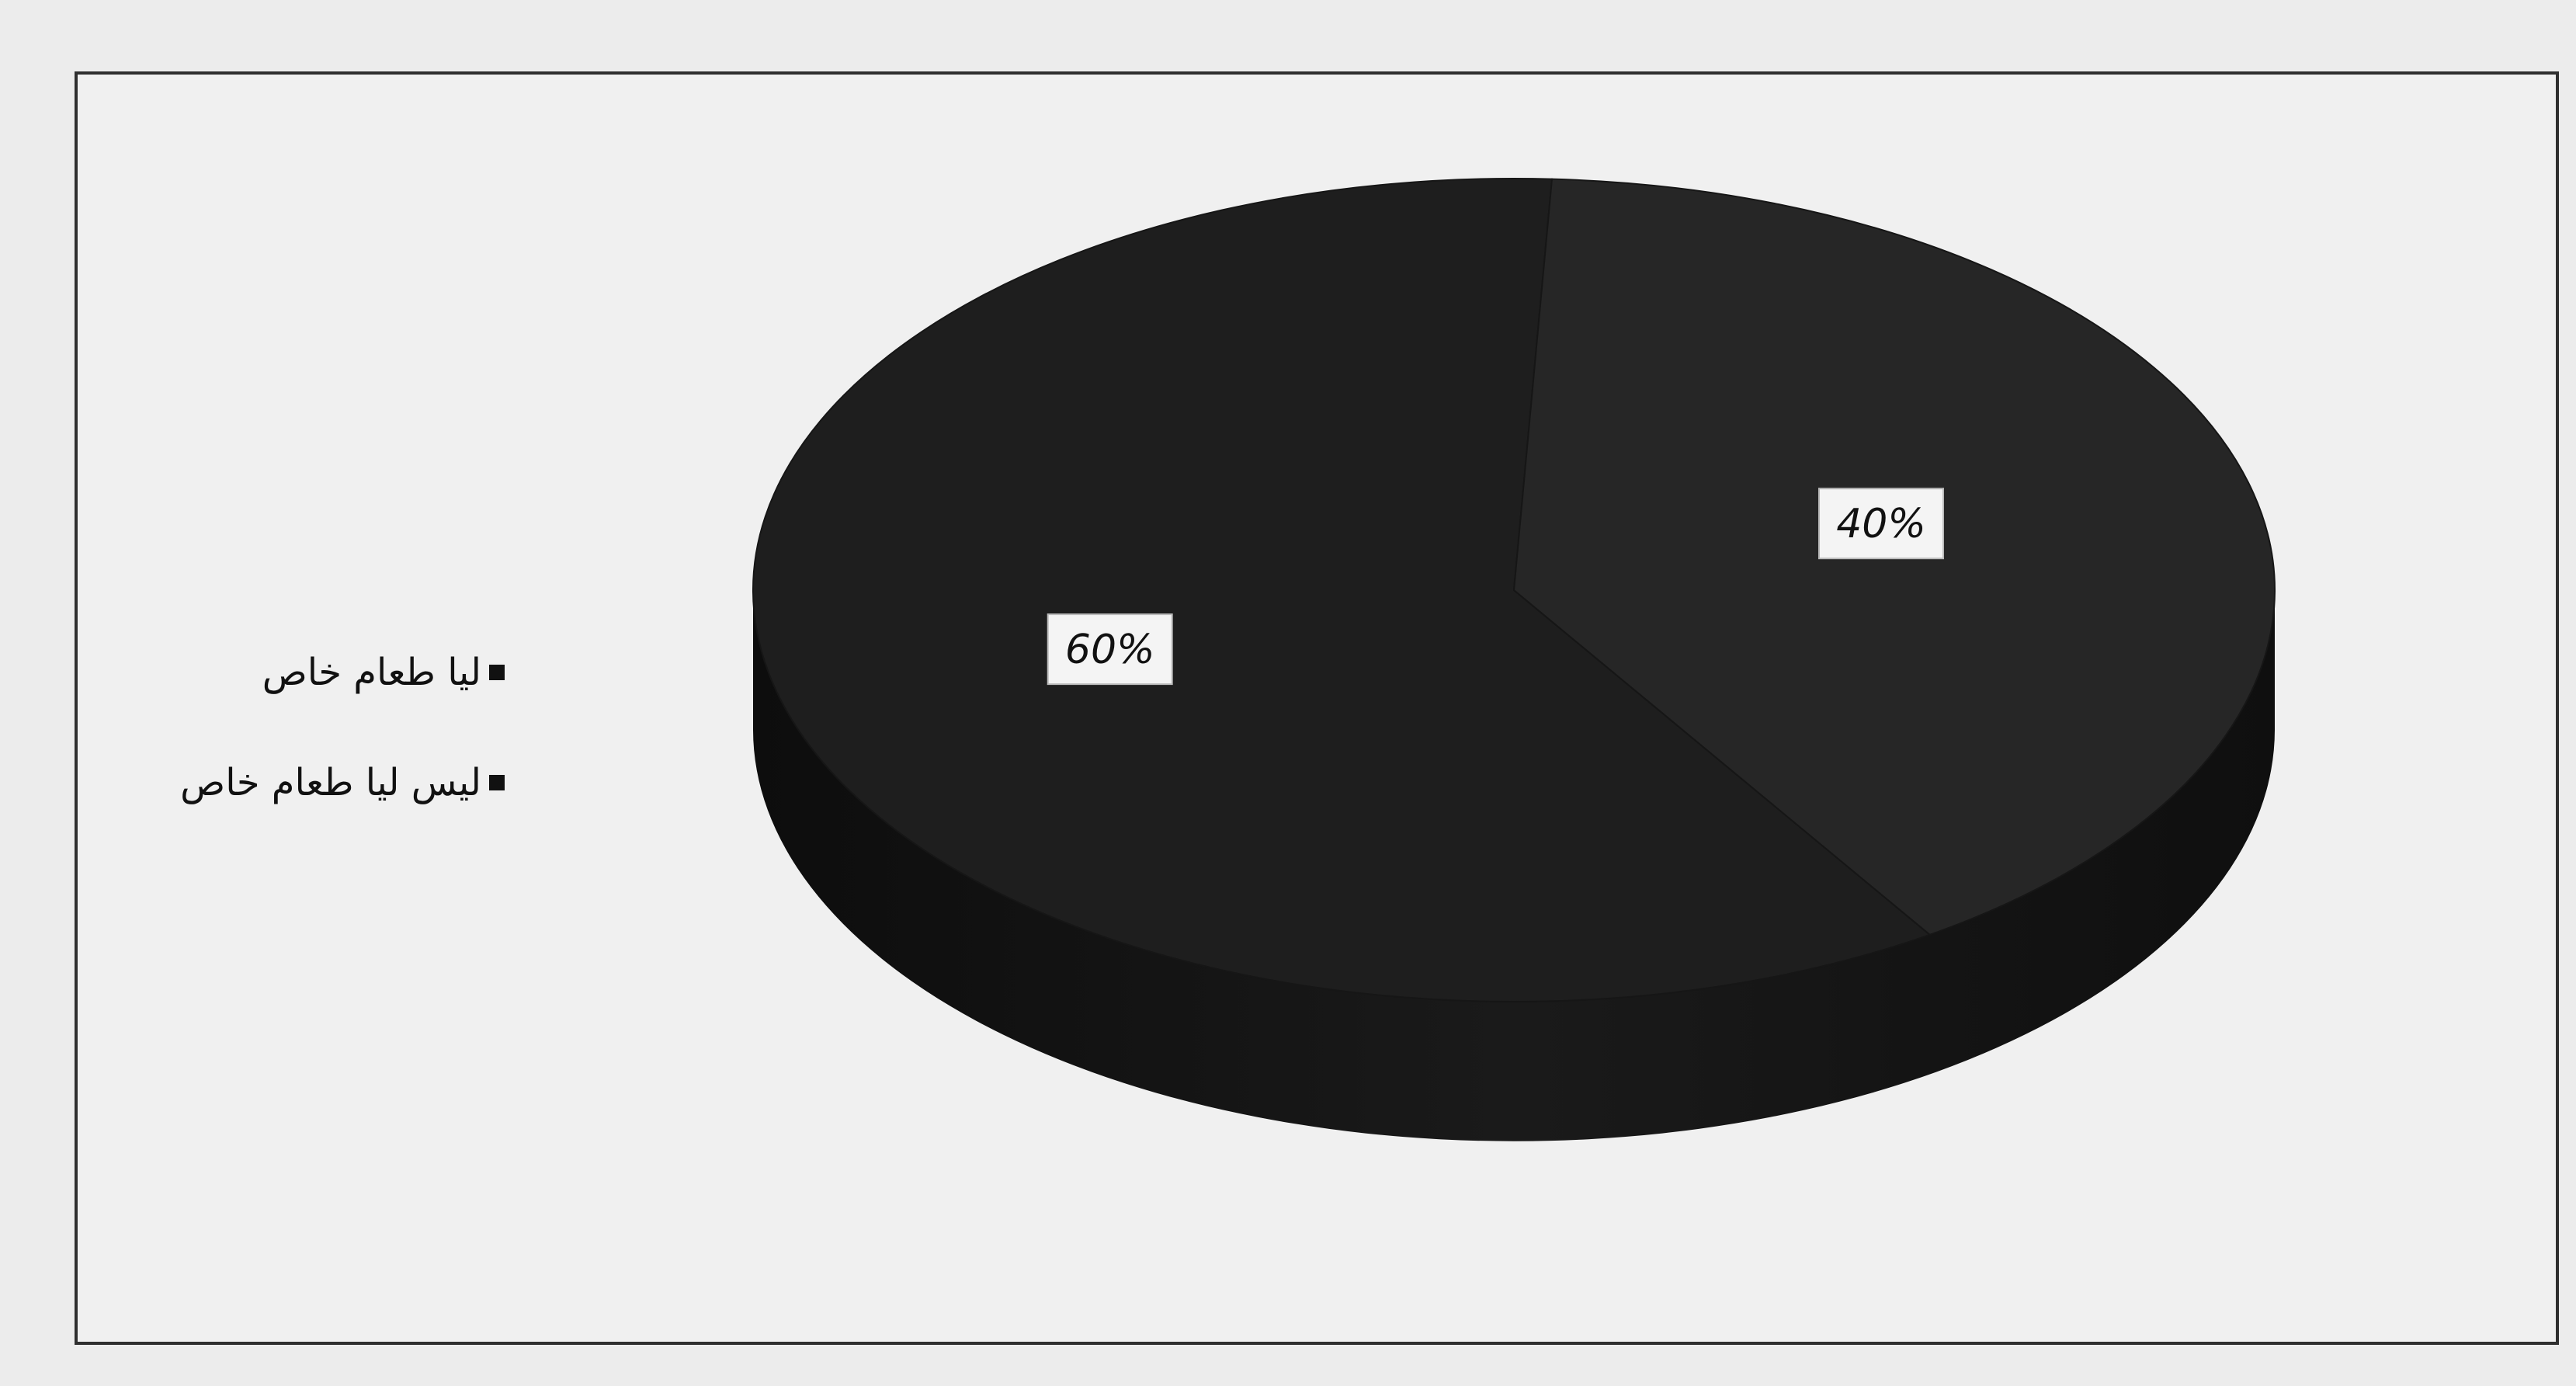 Image resolution: width=2576 pixels, height=1386 pixels. Describe the element at coordinates (371, 672) in the screenshot. I see `legend-label-1: ليا طعام خاص` at that location.